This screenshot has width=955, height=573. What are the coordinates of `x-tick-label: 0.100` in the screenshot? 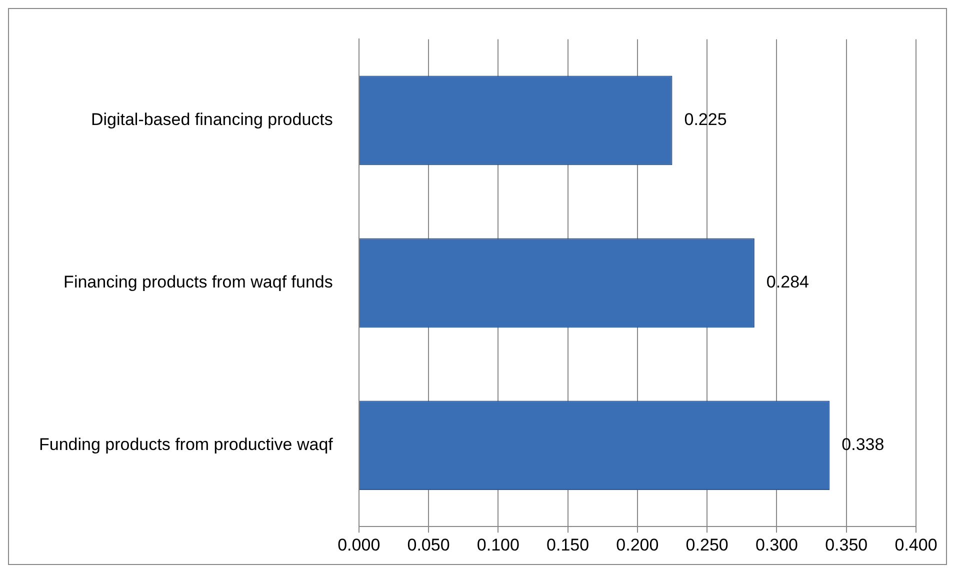 It's located at (498, 544).